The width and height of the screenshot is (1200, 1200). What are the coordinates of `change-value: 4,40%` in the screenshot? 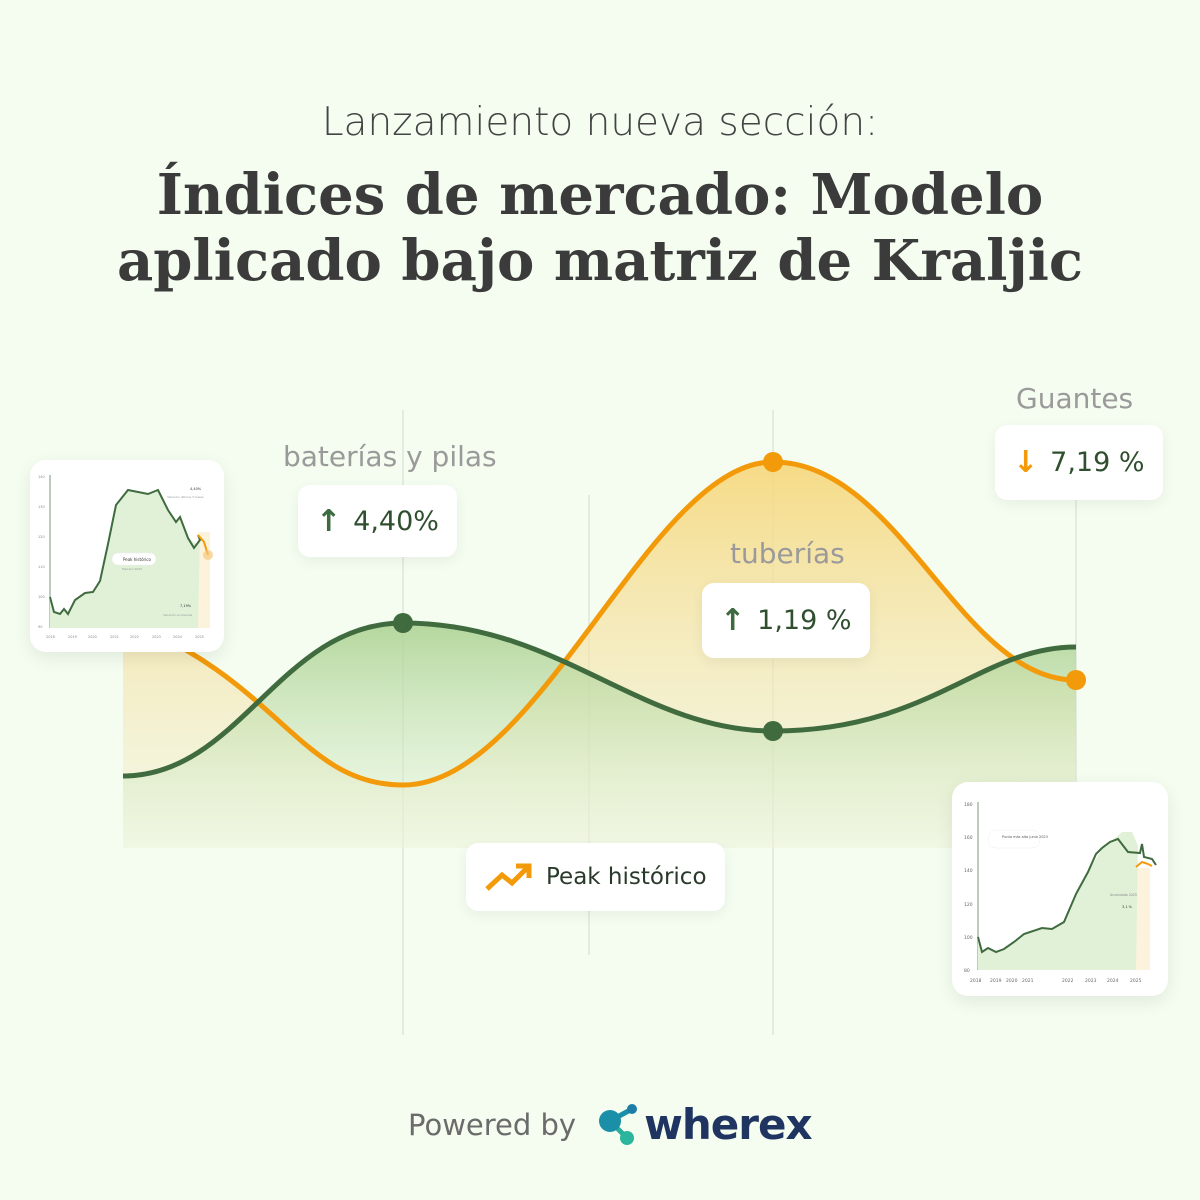 It's located at (396, 521).